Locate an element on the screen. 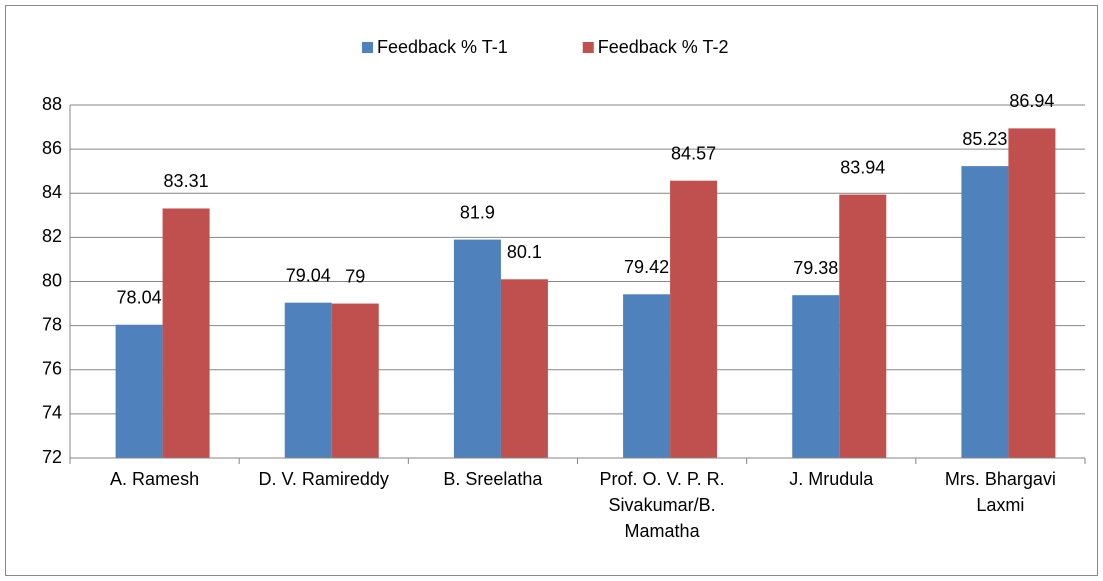 This screenshot has height=581, width=1103. value-label: 83.31 is located at coordinates (186, 181).